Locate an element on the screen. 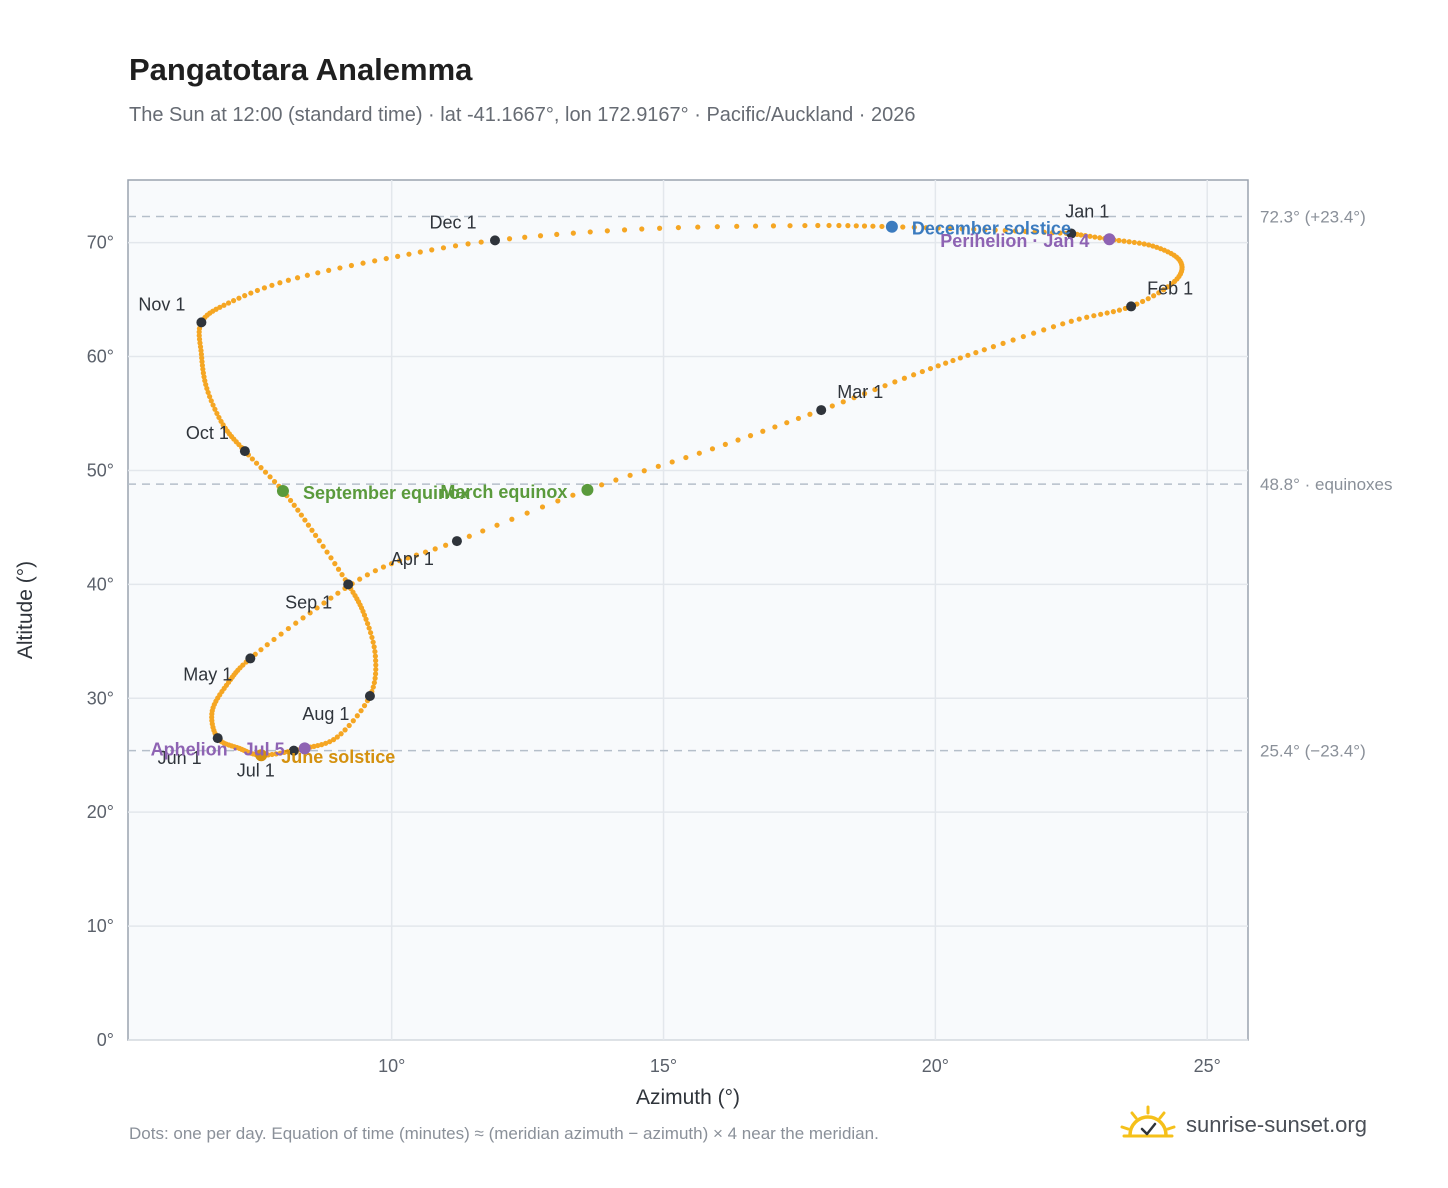 The width and height of the screenshot is (1448, 1188). event-marker-label: March equinox is located at coordinates (503, 492).